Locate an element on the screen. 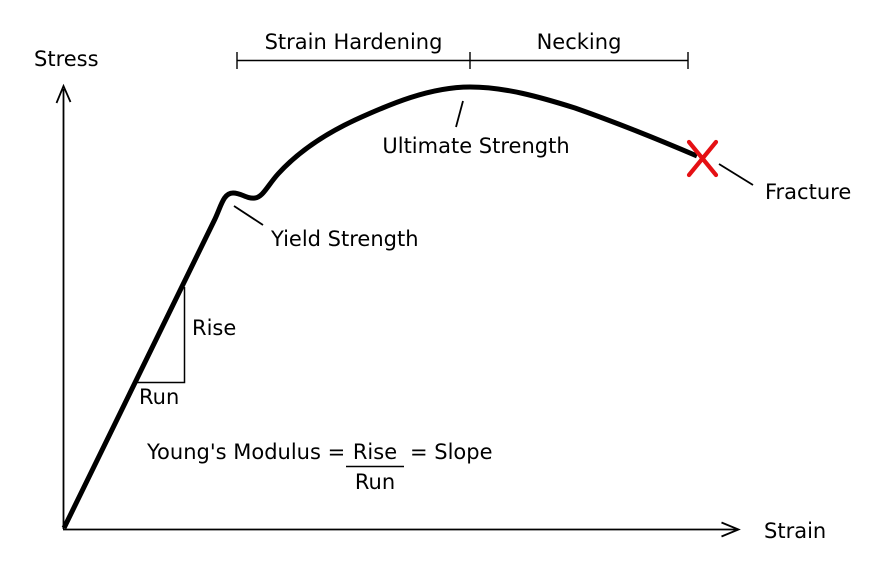  rise-run-triangle-lines is located at coordinates (161, 335).